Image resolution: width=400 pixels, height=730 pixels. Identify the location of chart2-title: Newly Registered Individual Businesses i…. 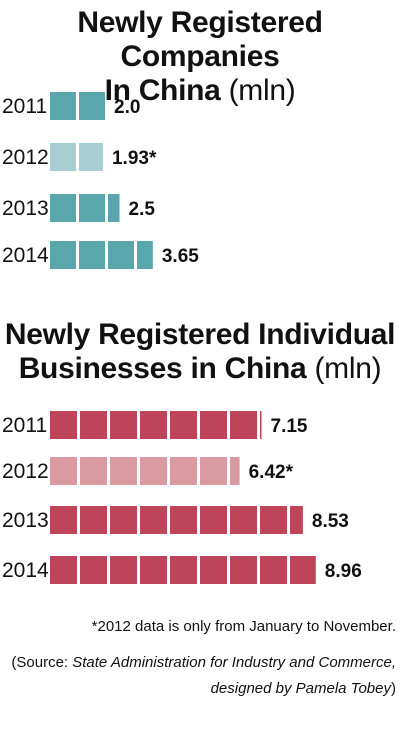
(200, 352).